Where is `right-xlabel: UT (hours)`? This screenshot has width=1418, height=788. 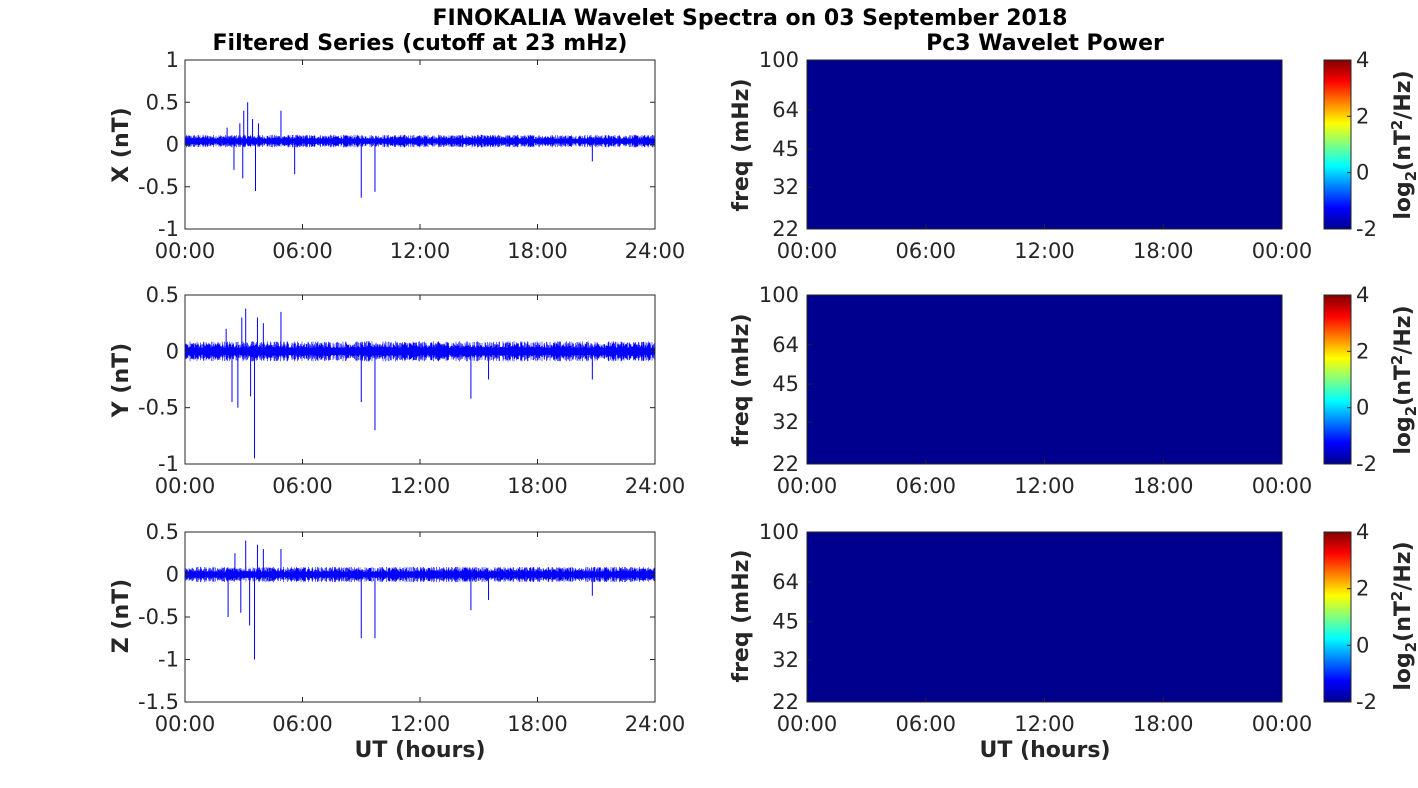
right-xlabel: UT (hours) is located at coordinates (1044, 750).